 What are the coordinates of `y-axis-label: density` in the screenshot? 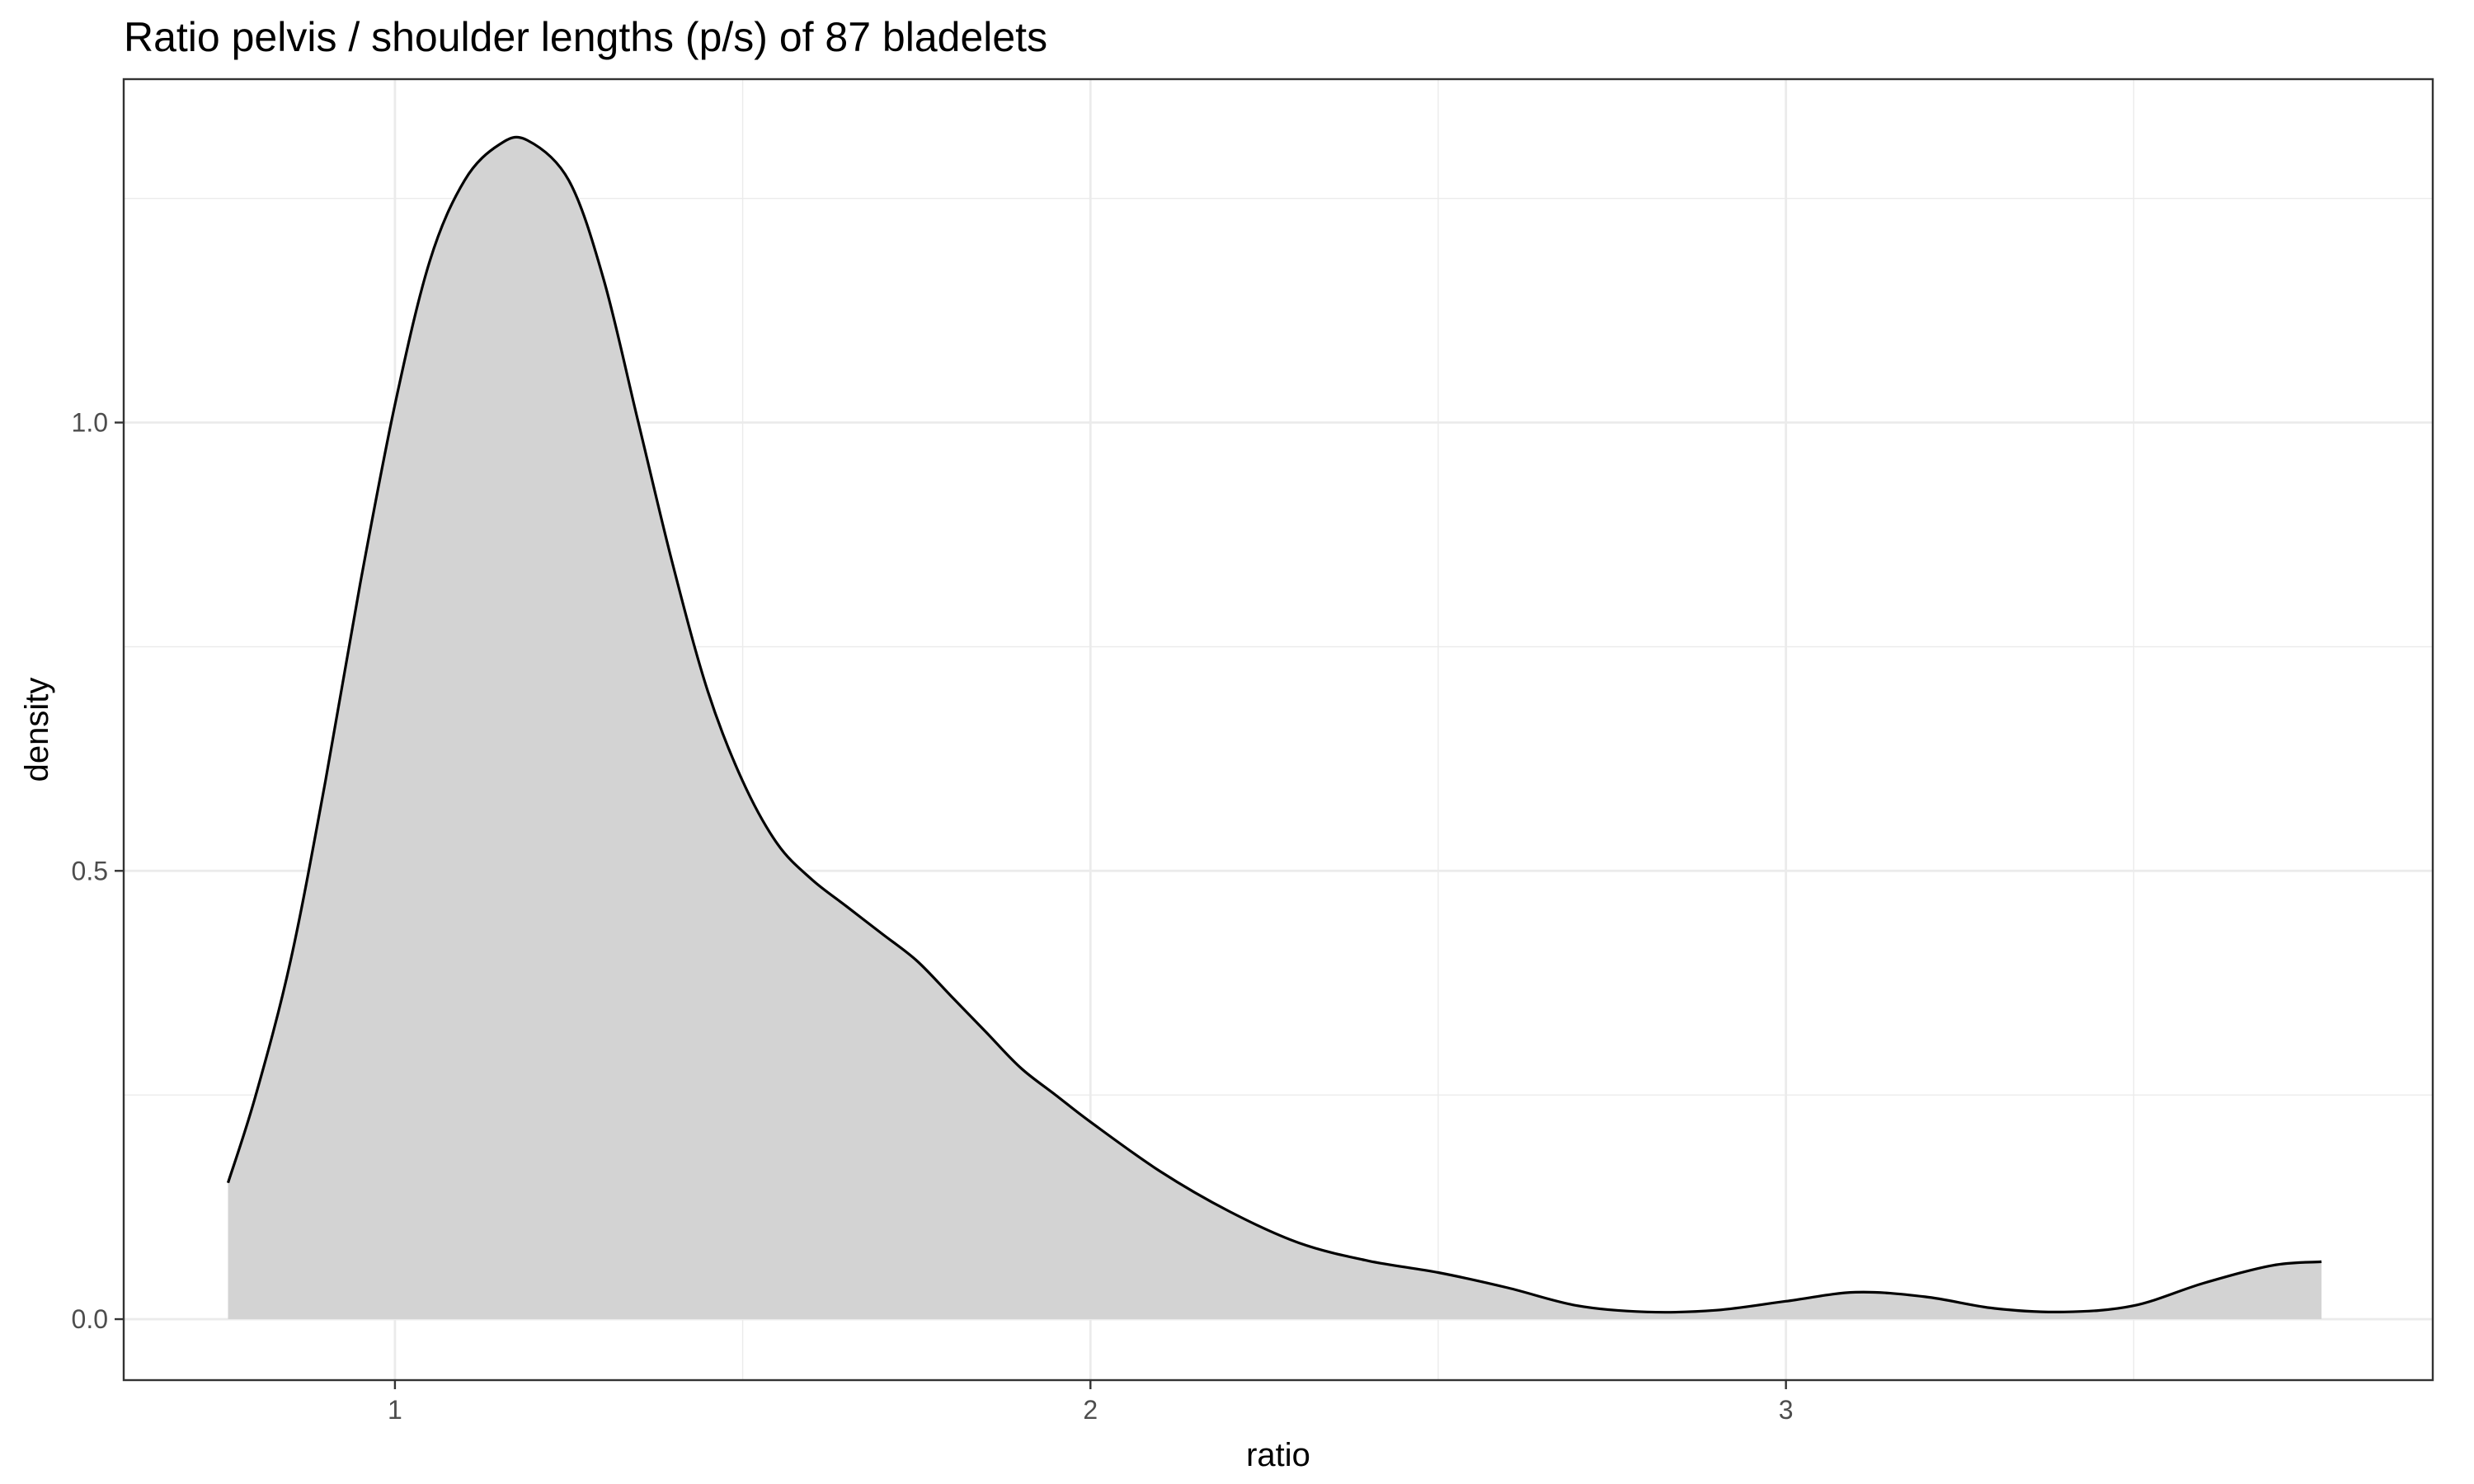 It's located at (37, 730).